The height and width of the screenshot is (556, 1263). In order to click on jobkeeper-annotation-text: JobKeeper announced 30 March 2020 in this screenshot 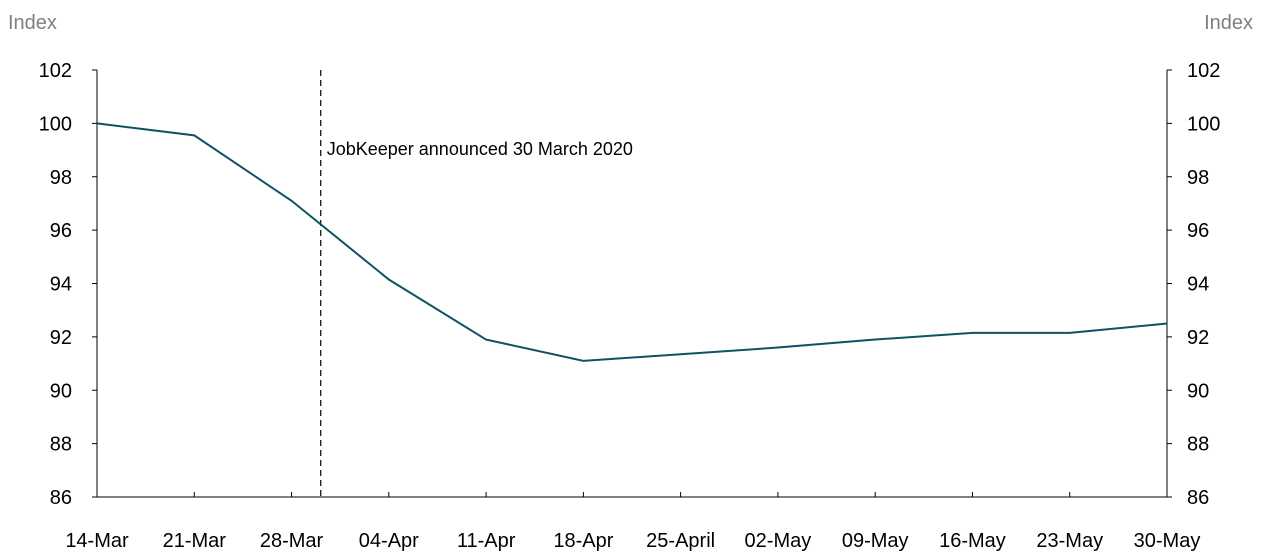, I will do `click(480, 149)`.